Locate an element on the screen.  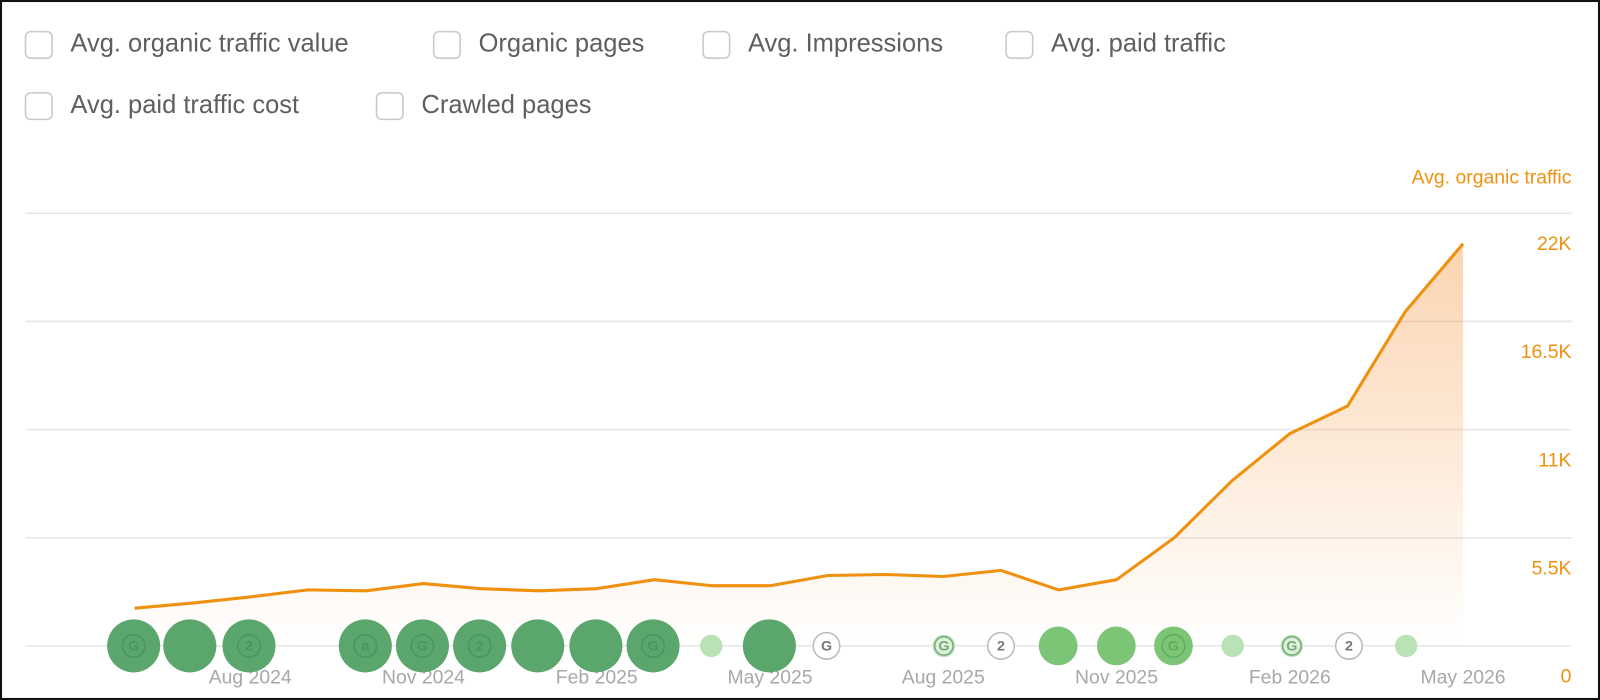
y-tick-label: 11K is located at coordinates (1554, 460).